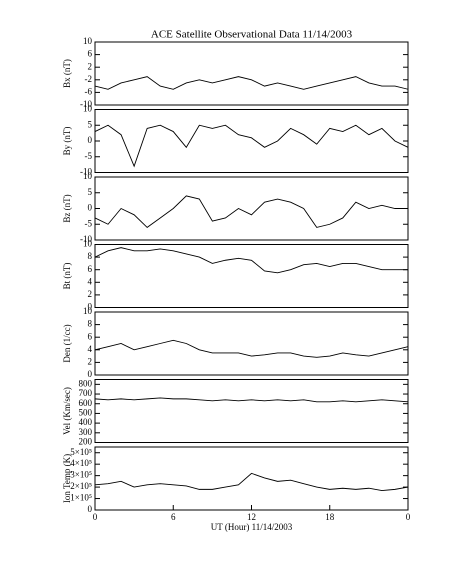 Image resolution: width=453 pixels, height=566 pixels. Describe the element at coordinates (67, 208) in the screenshot. I see `y-axis-label: Bz (nT)` at that location.